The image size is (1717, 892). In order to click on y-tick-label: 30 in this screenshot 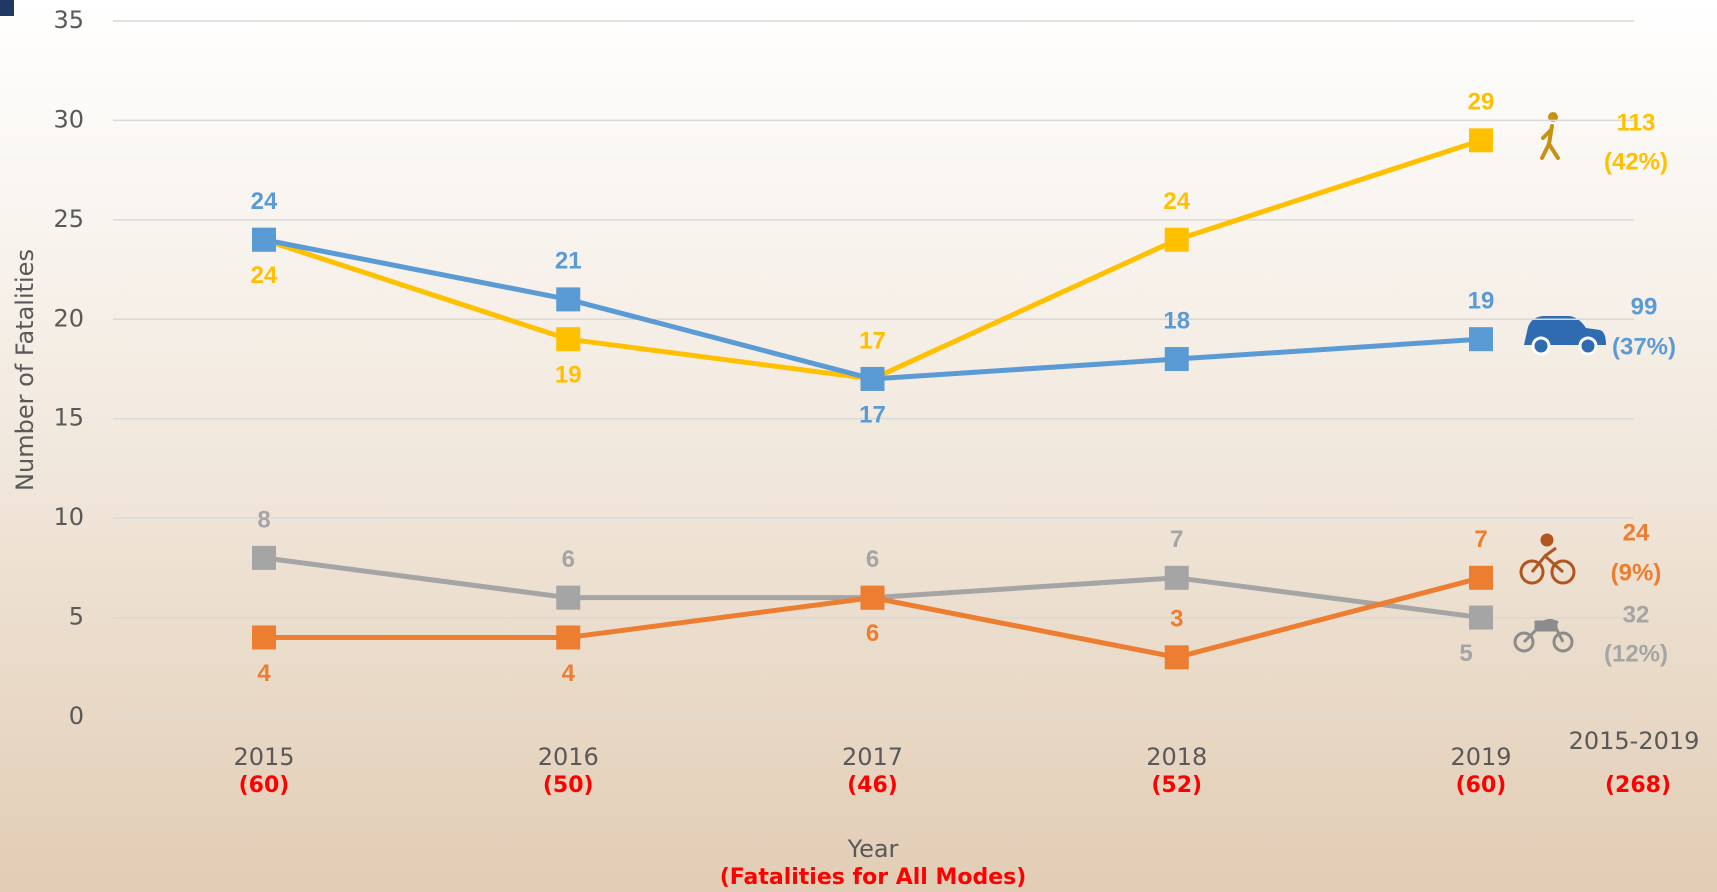, I will do `click(68, 119)`.